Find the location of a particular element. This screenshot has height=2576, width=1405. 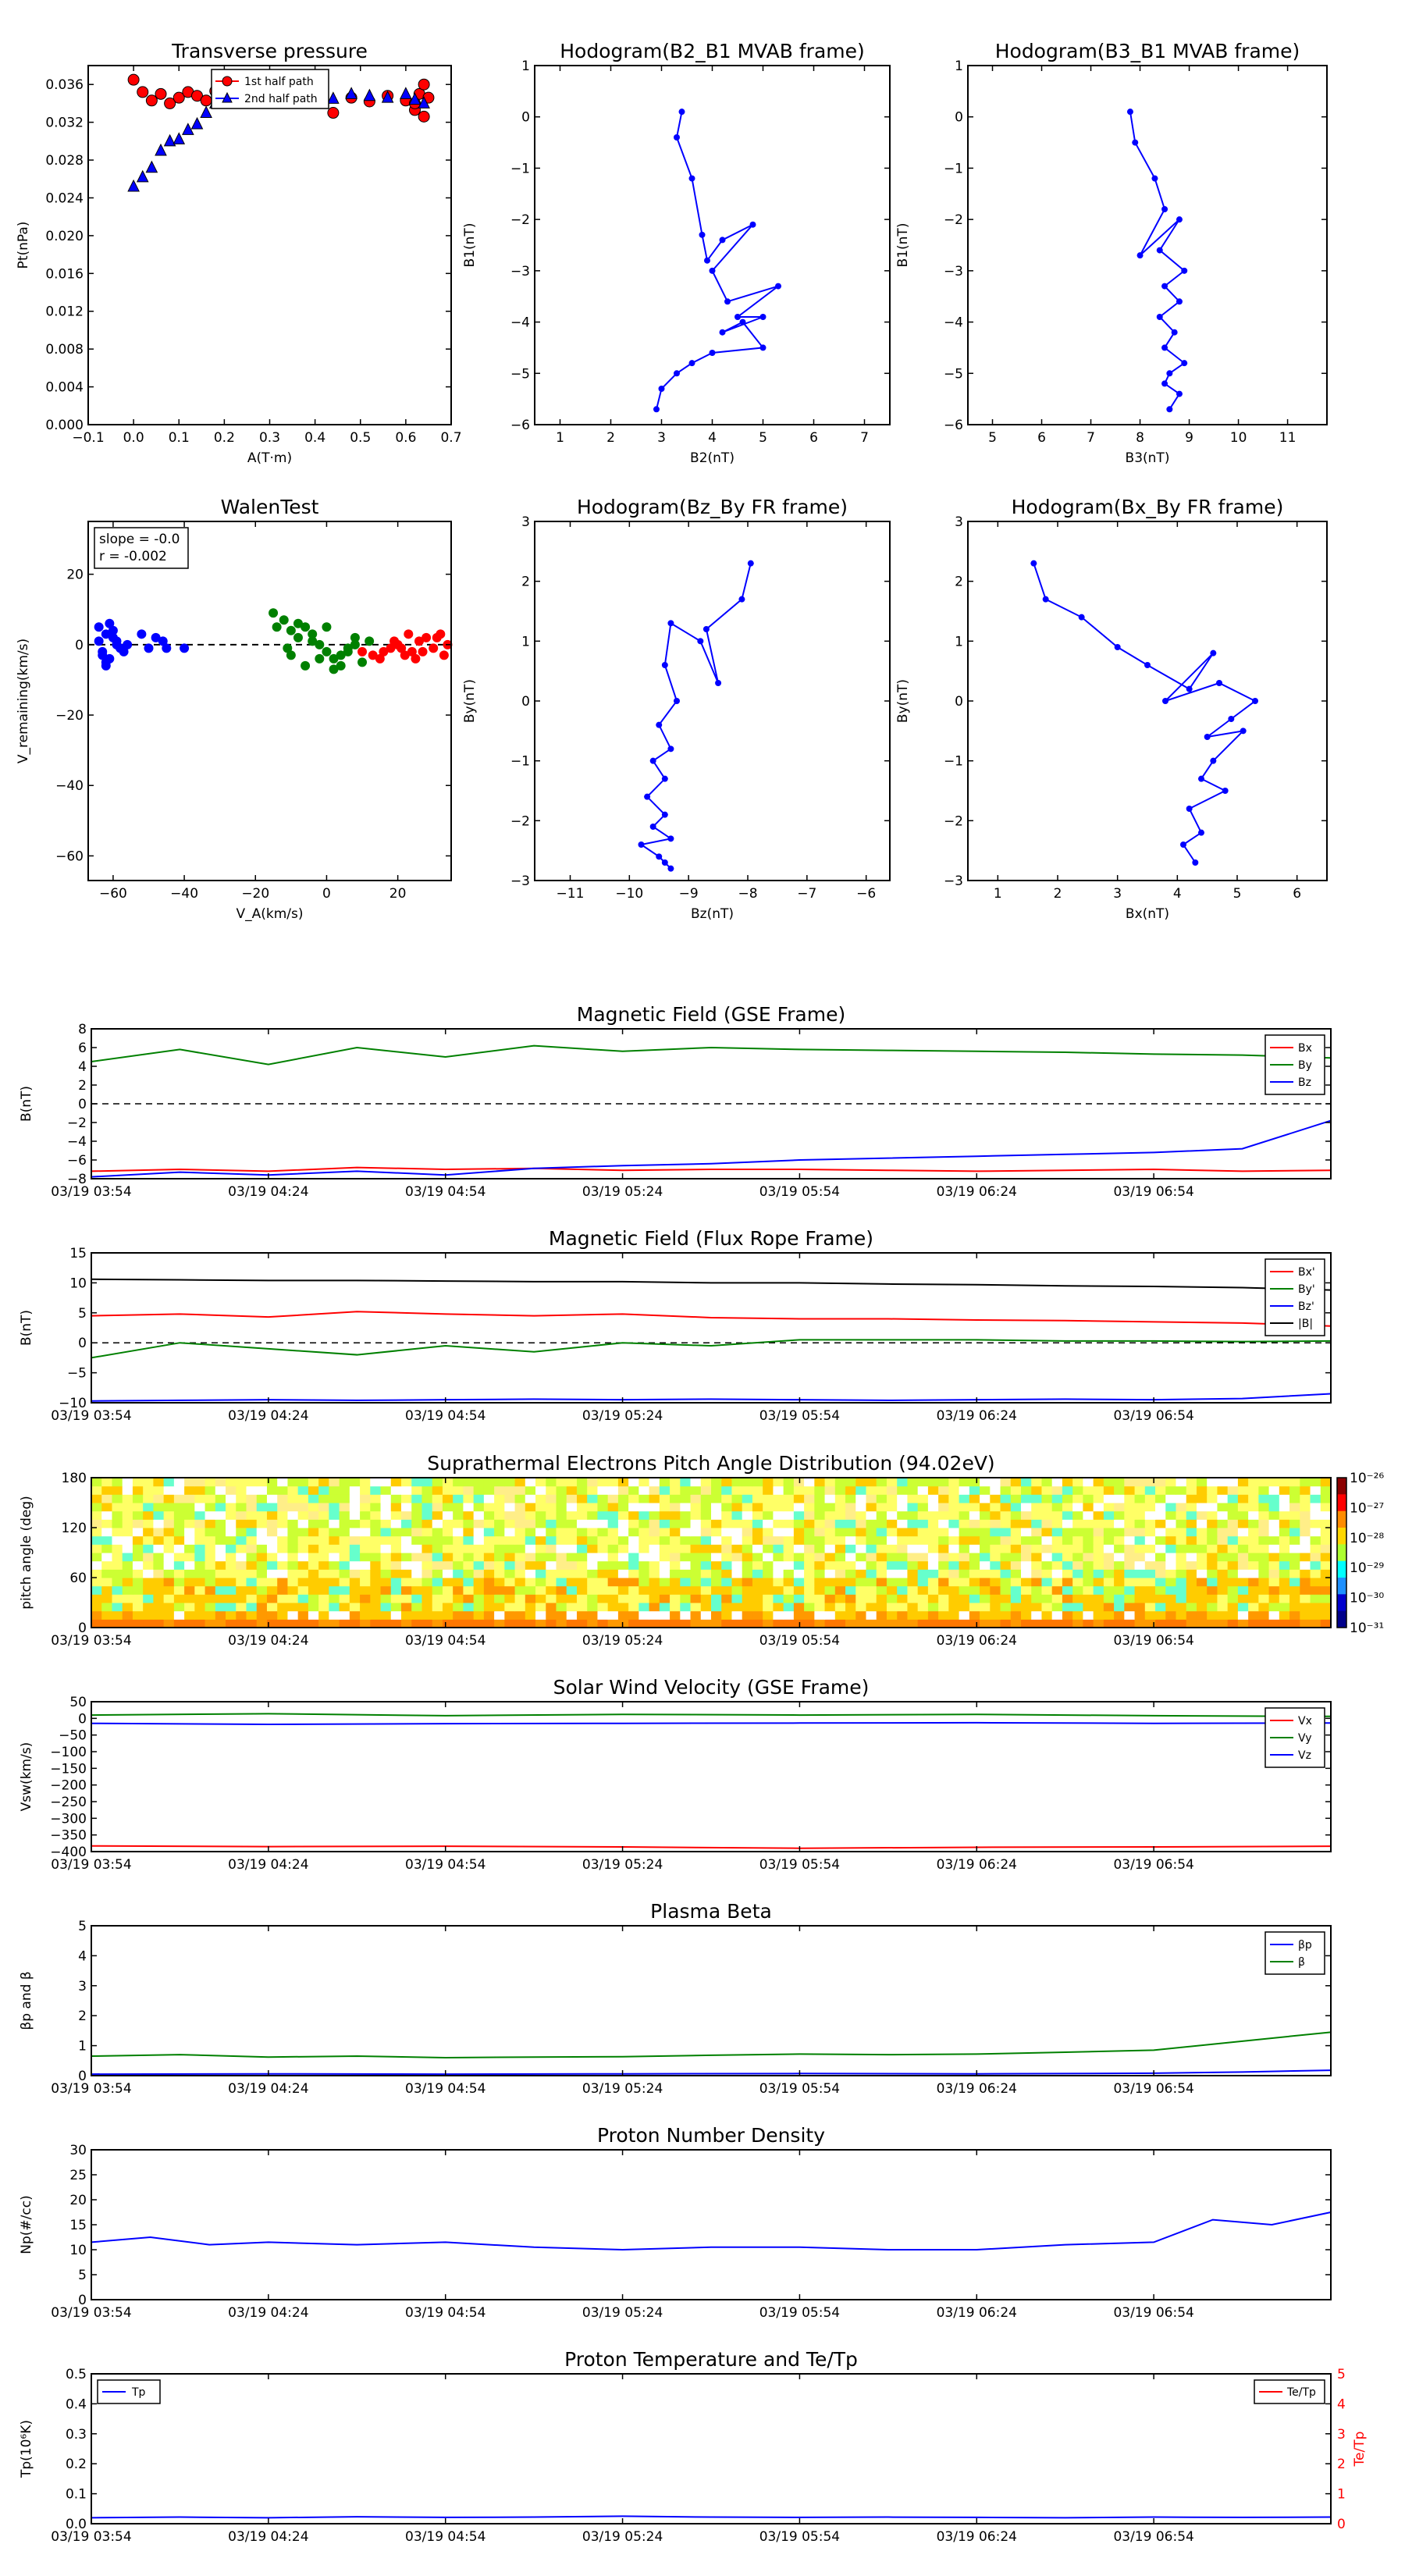

x-tick-label: 03/19 06:24 is located at coordinates (977, 2313).